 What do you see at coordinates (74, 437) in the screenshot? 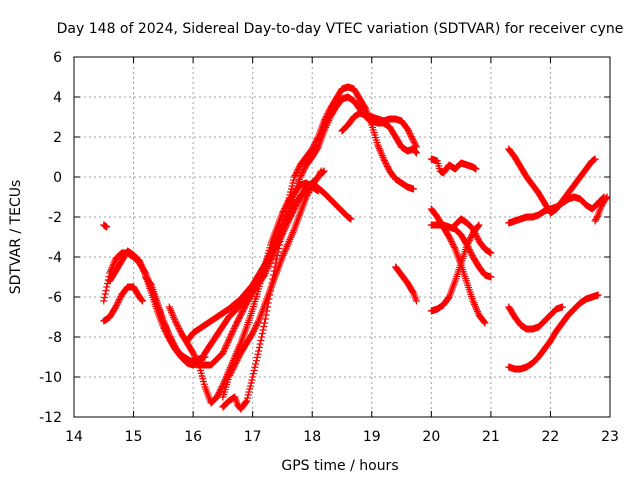
I see `x-tick-label: 14` at bounding box center [74, 437].